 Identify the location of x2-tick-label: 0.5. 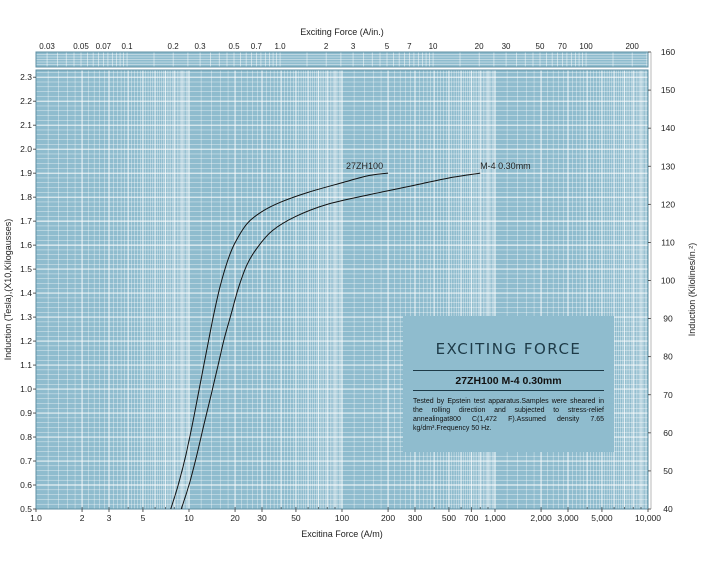
(234, 46).